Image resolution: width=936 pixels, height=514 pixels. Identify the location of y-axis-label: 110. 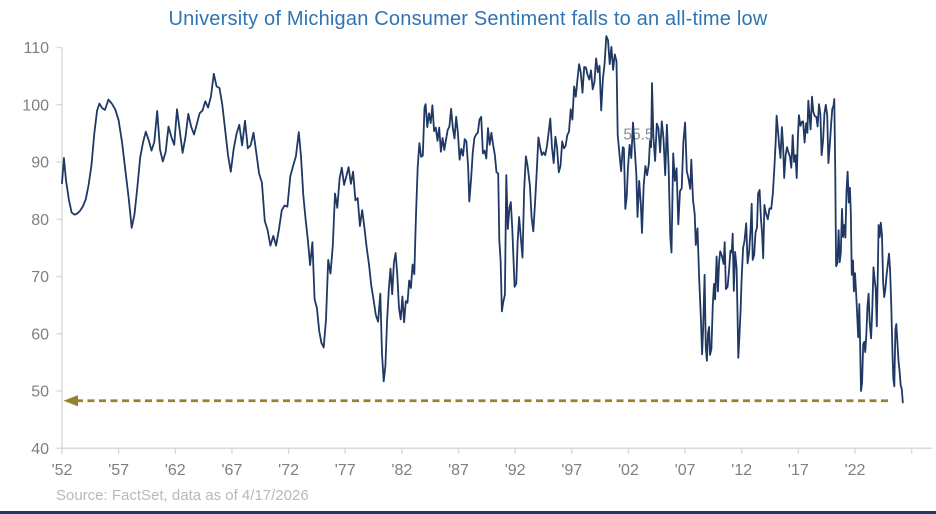
(36, 48).